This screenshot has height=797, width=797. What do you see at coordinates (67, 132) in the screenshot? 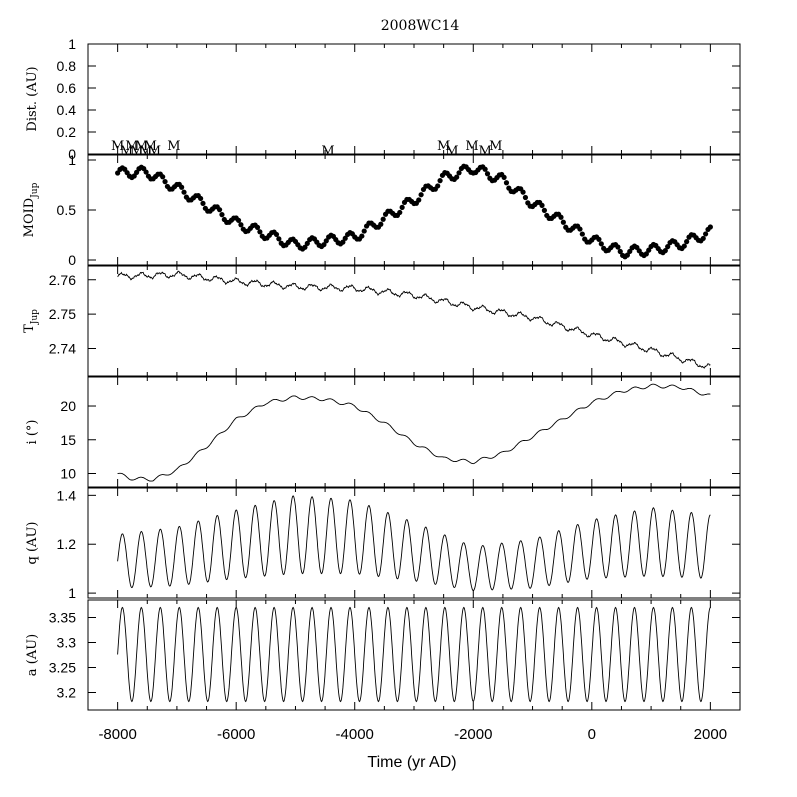
I see `y-tick-label: 0.2` at bounding box center [67, 132].